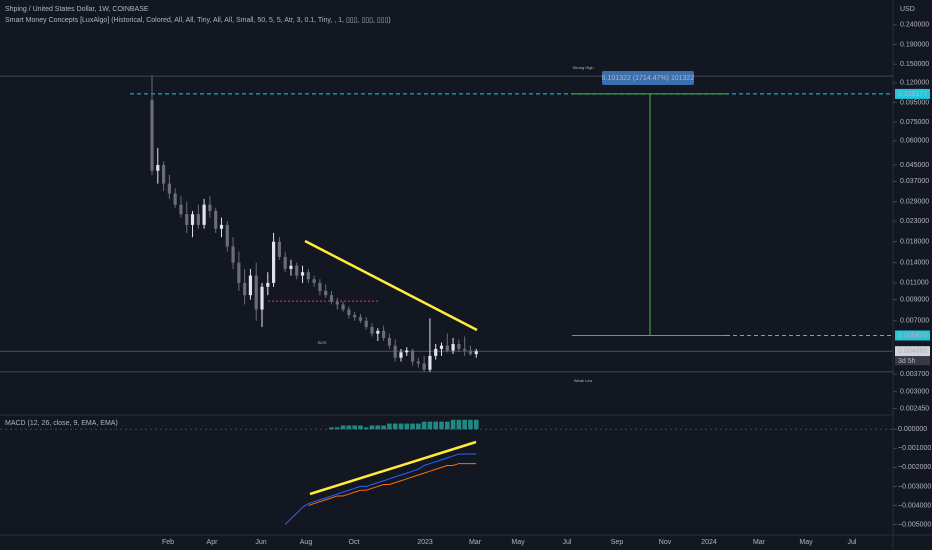 Image resolution: width=932 pixels, height=550 pixels. What do you see at coordinates (648, 78) in the screenshot?
I see `measure-label: 0.101322 (1714.47%) 101322` at bounding box center [648, 78].